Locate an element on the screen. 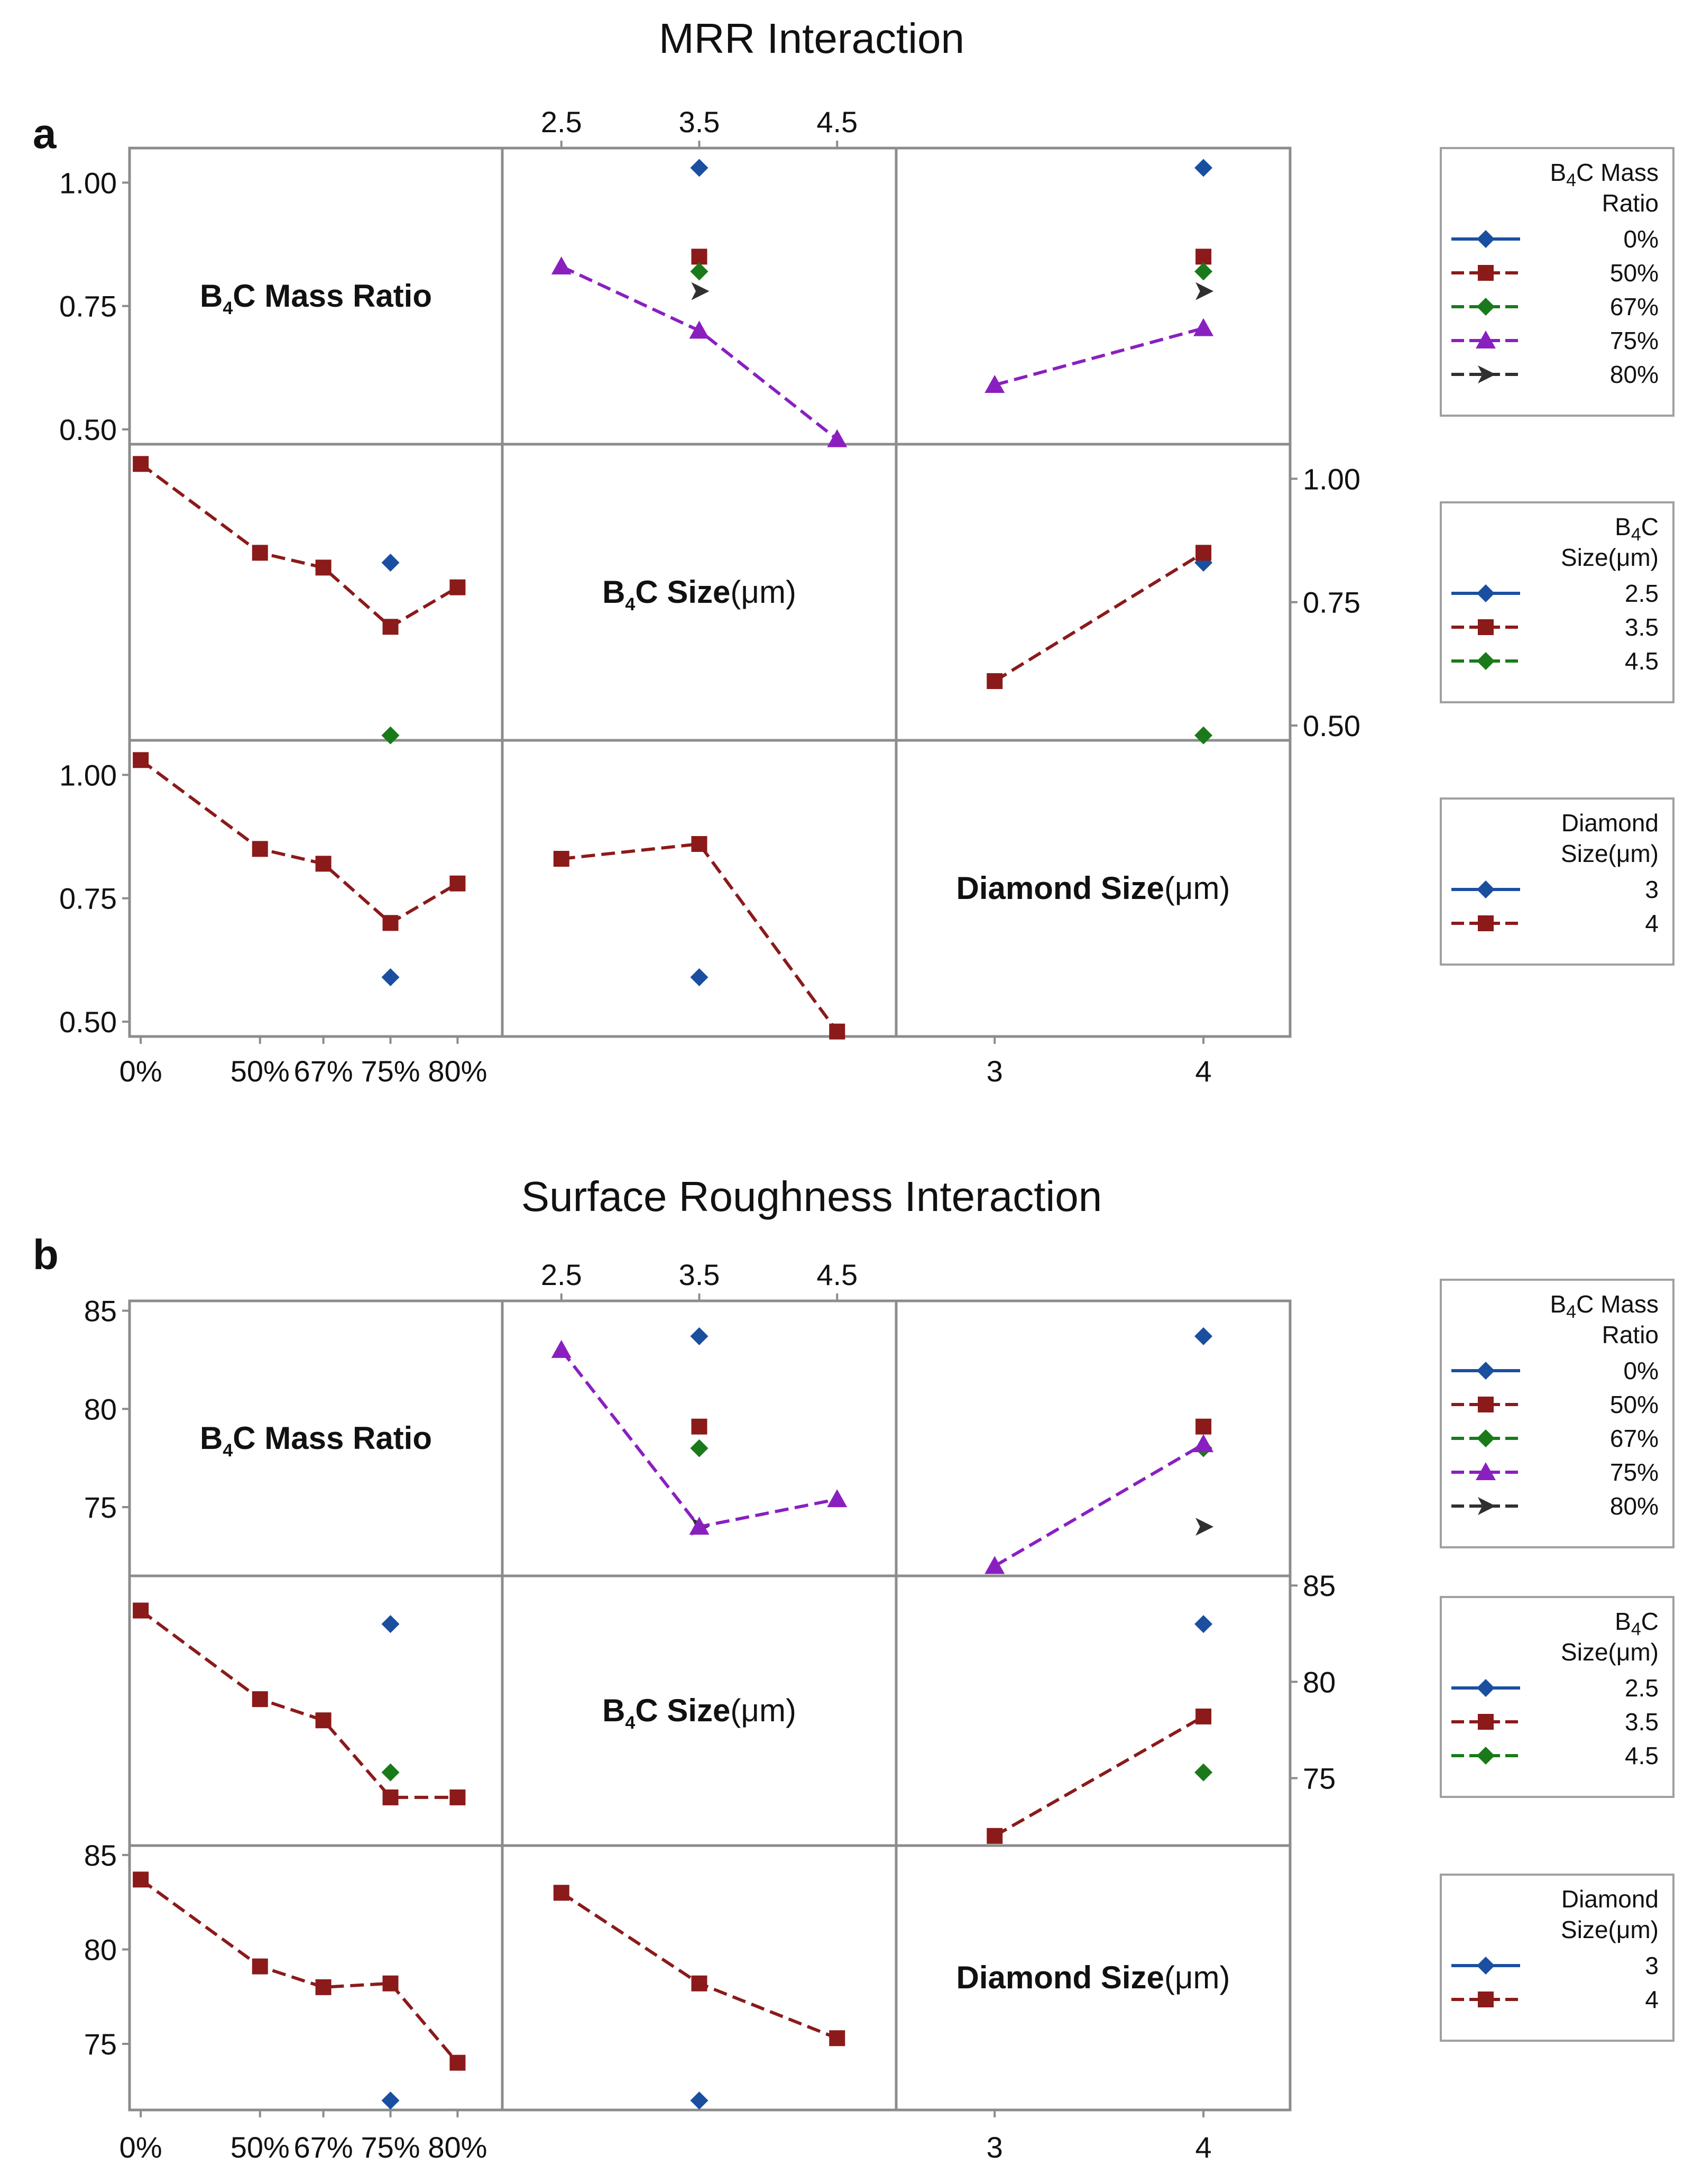 This screenshot has height=2184, width=1693. chart-b-legend-marker-2.5 is located at coordinates (1486, 1688).